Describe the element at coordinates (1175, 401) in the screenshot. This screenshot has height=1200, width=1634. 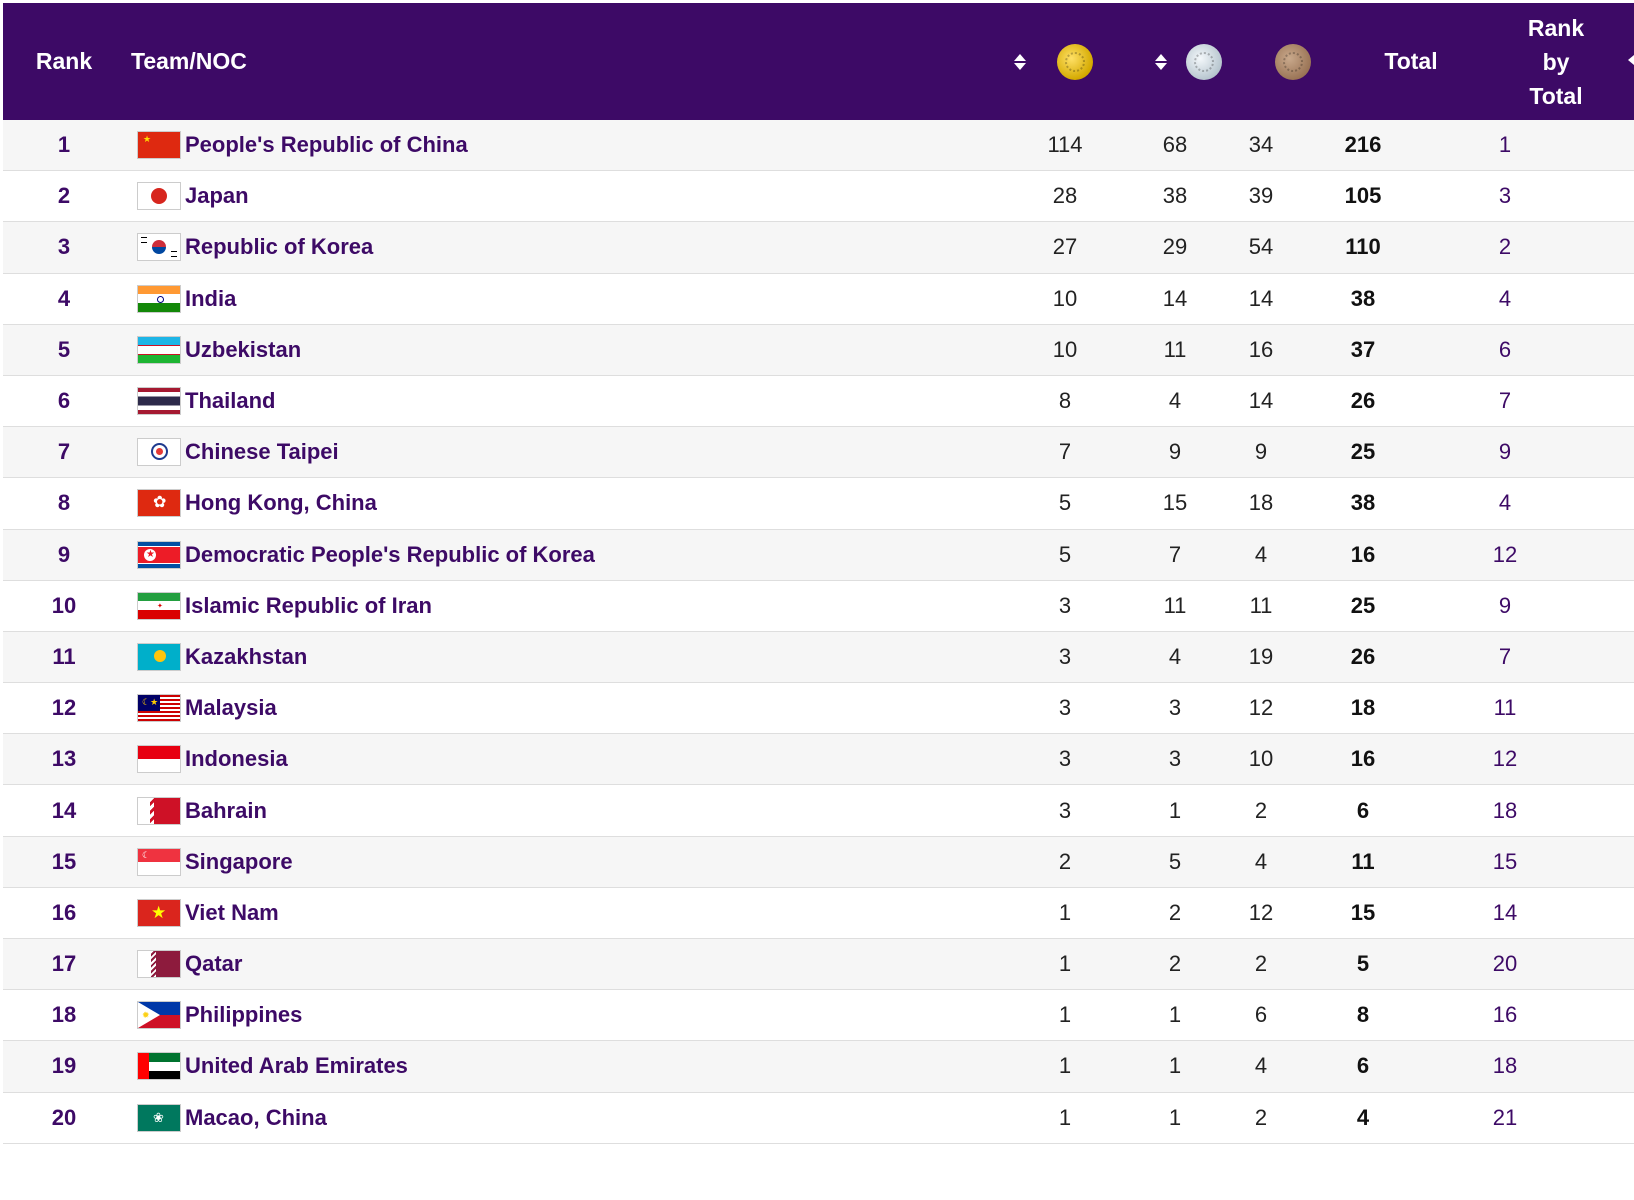
I see `silver-count: 4` at that location.